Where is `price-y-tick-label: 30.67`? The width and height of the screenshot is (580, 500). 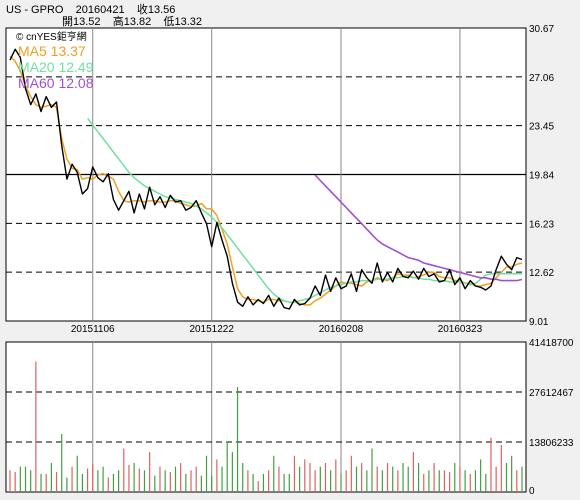
price-y-tick-label: 30.67 is located at coordinates (541, 29).